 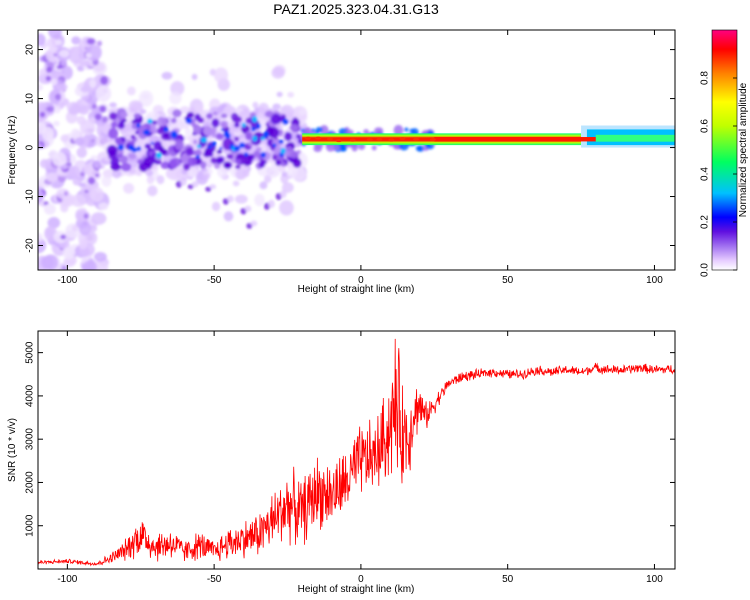 I want to click on x-tick-label: 0, so click(x=361, y=280).